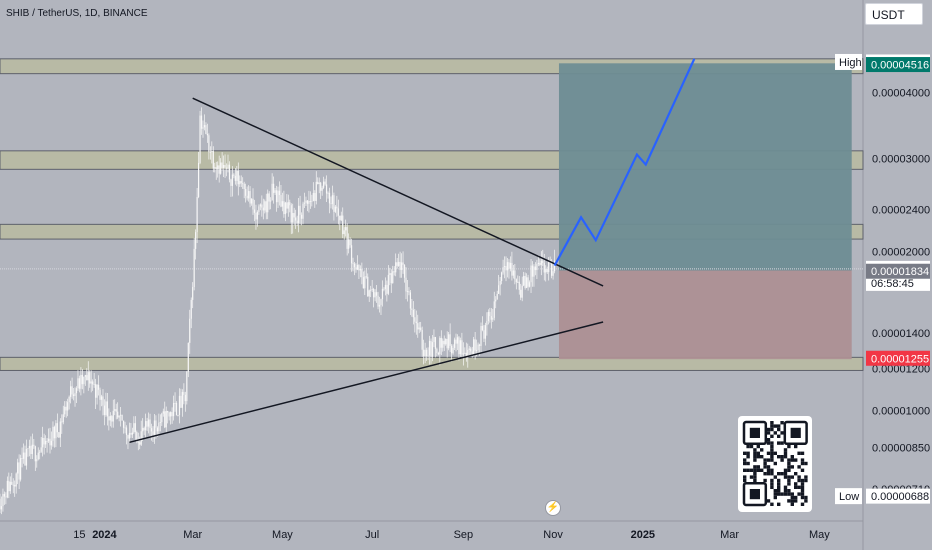 The image size is (932, 550). I want to click on price-label-text: 0.00001255, so click(900, 359).